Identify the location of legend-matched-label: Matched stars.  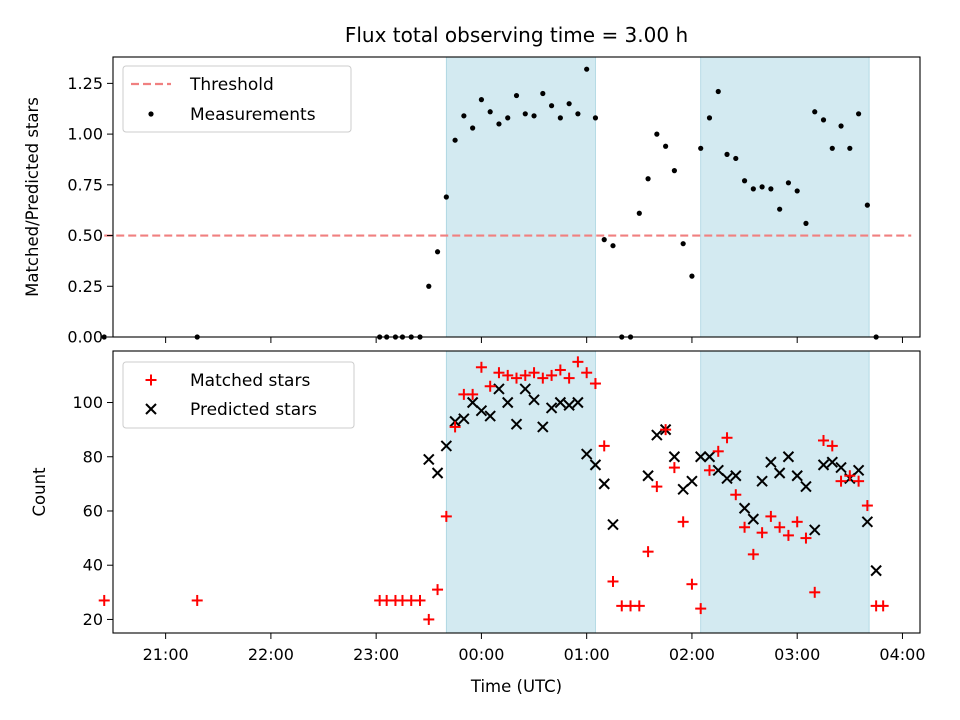
(250, 381).